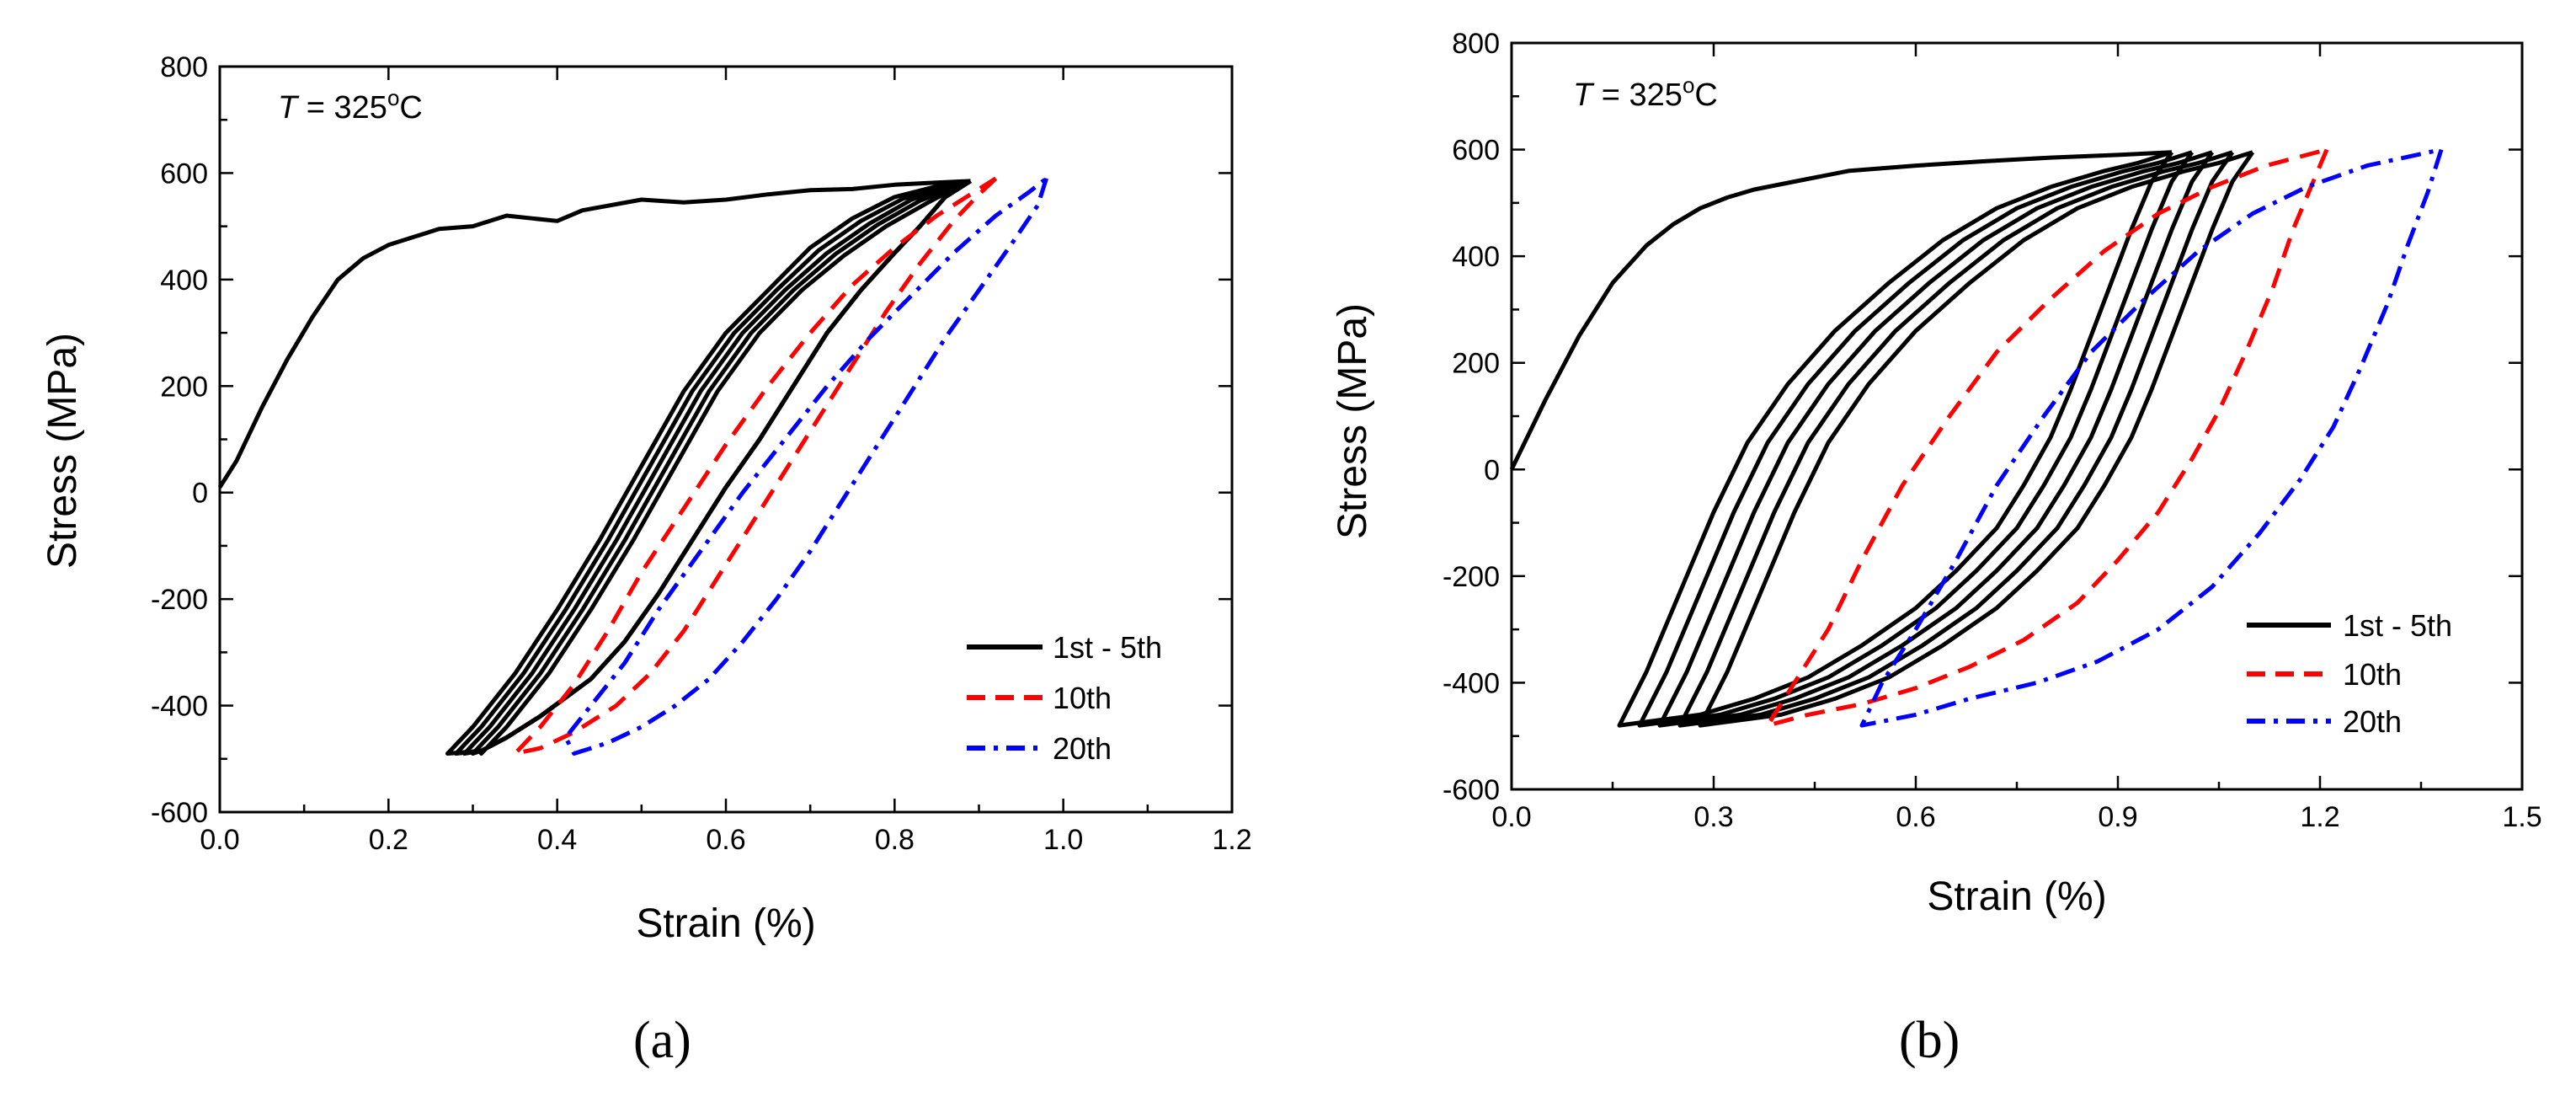  Describe the element at coordinates (557, 840) in the screenshot. I see `chart-a-x-tick-label: 0.4` at that location.